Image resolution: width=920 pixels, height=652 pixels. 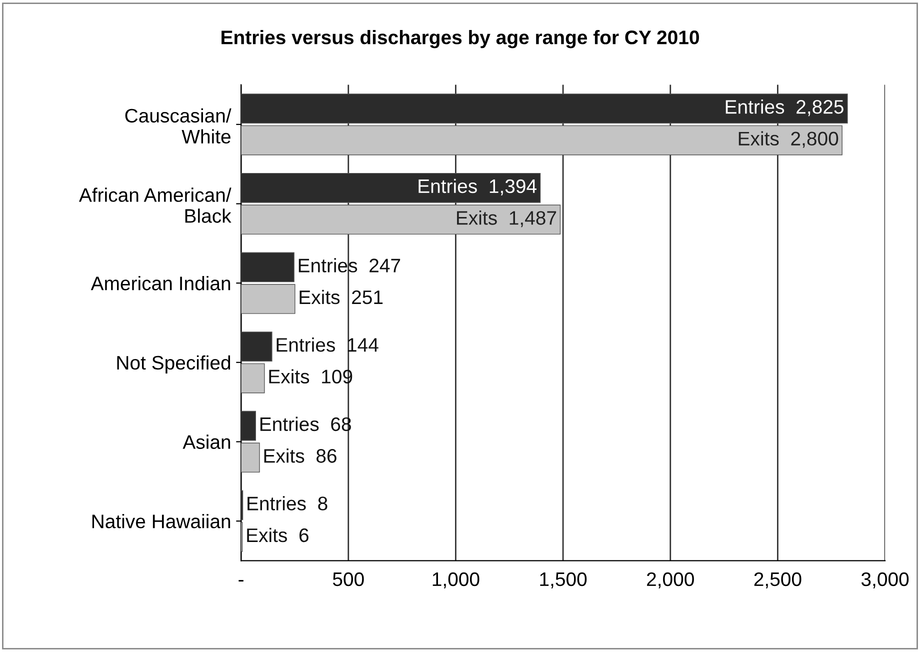 I want to click on x-tick-label: 3,000, so click(x=885, y=580).